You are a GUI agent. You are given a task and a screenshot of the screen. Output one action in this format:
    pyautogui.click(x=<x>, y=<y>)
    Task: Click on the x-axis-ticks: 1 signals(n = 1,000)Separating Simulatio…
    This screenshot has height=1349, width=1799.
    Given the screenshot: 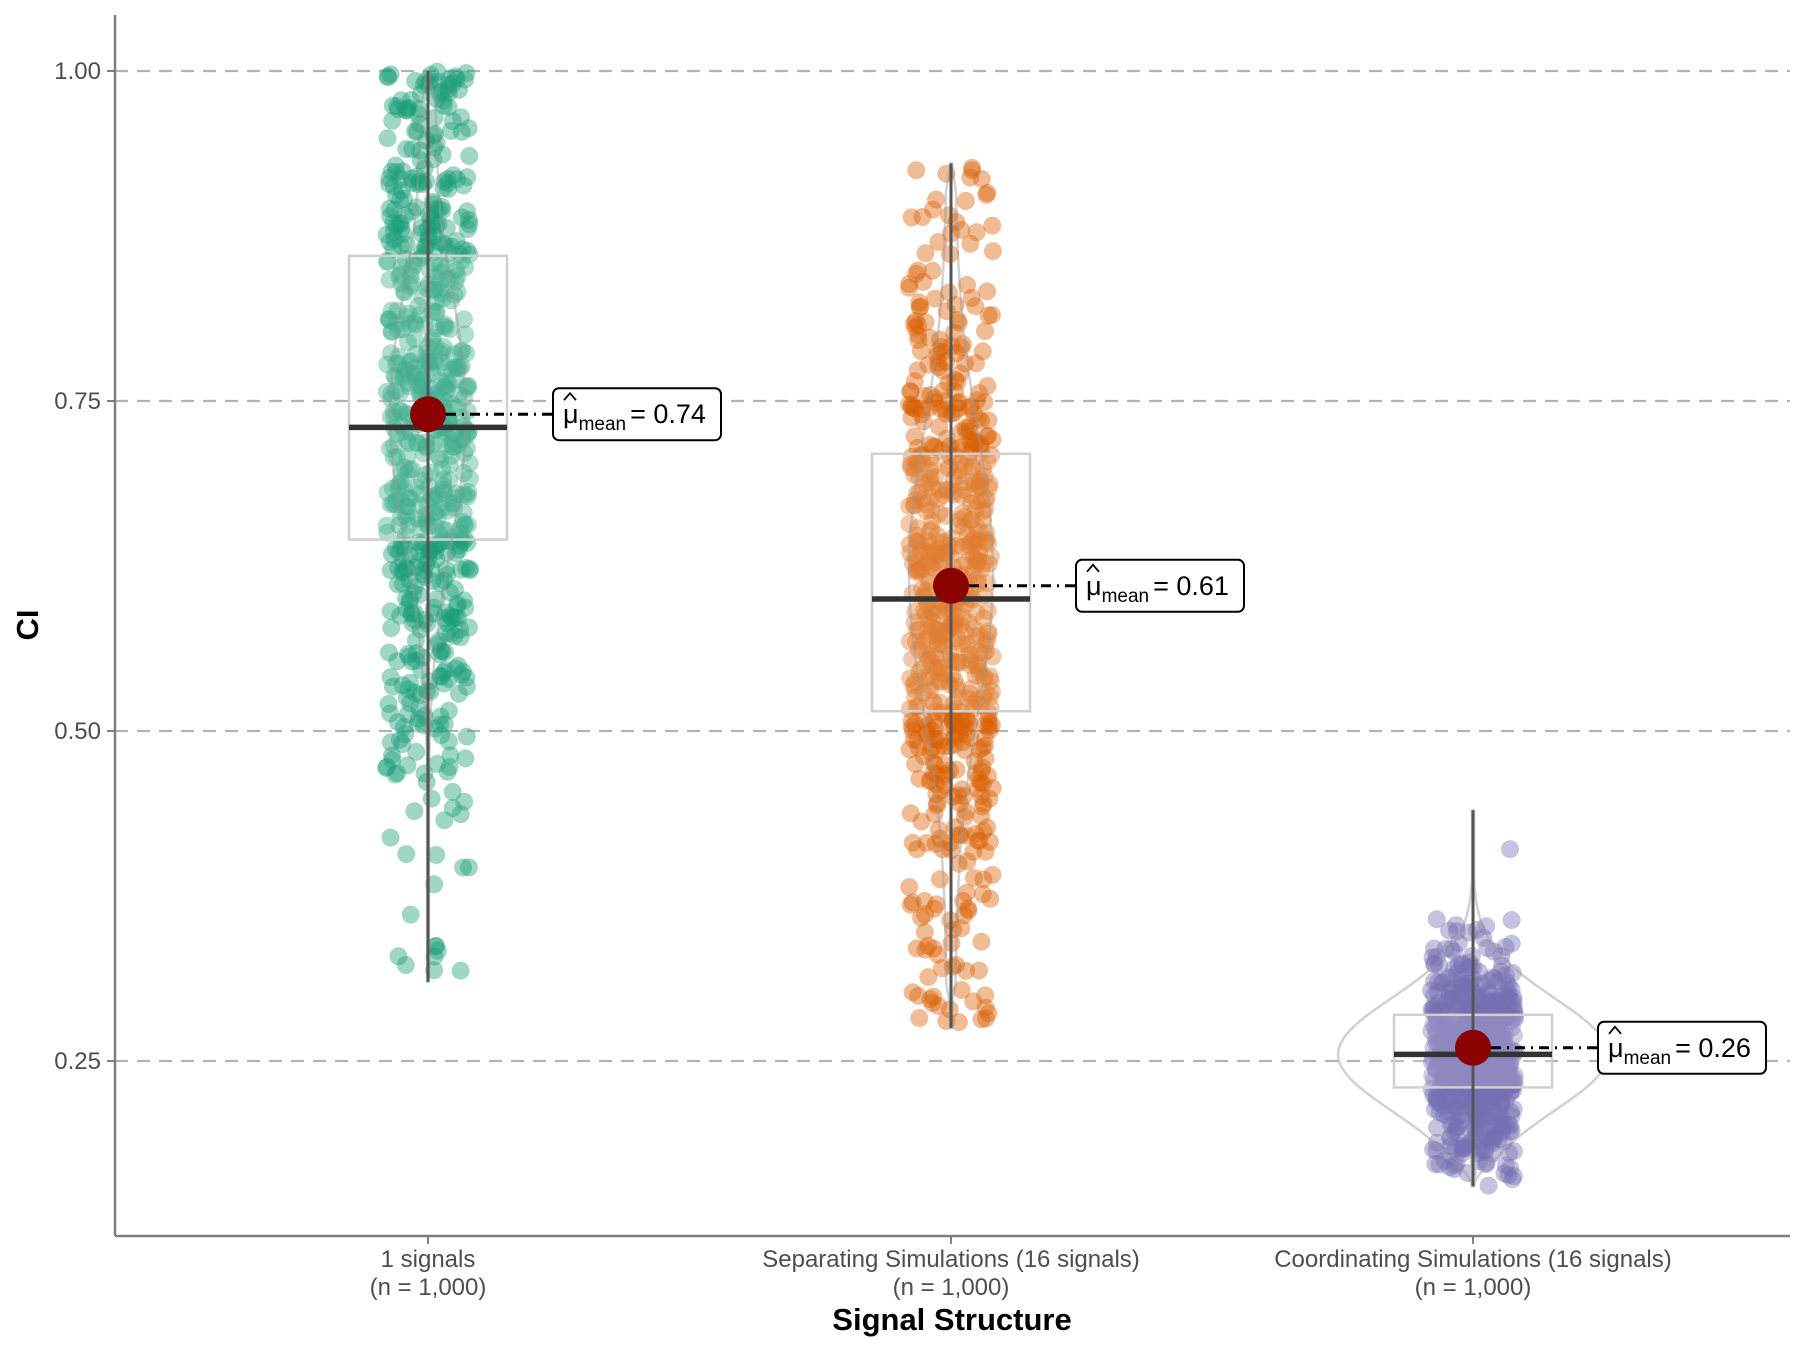 What is the action you would take?
    pyautogui.click(x=1021, y=1268)
    